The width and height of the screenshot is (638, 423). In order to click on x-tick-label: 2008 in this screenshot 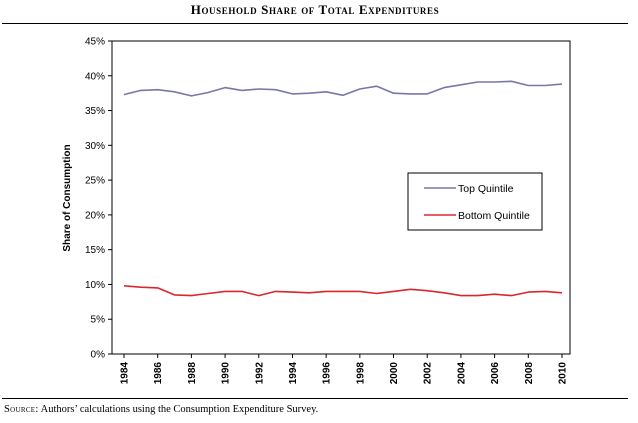, I will do `click(529, 373)`.